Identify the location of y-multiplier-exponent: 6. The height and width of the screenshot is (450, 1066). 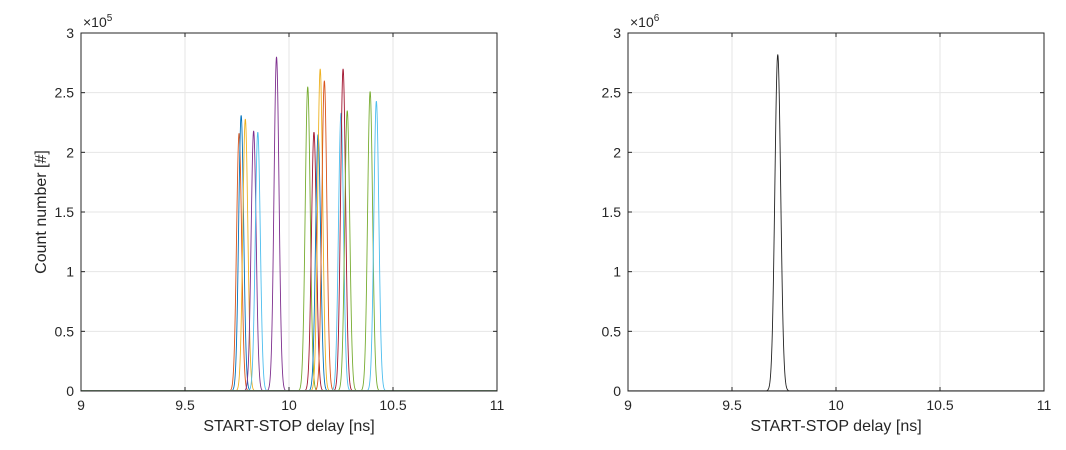
(657, 18).